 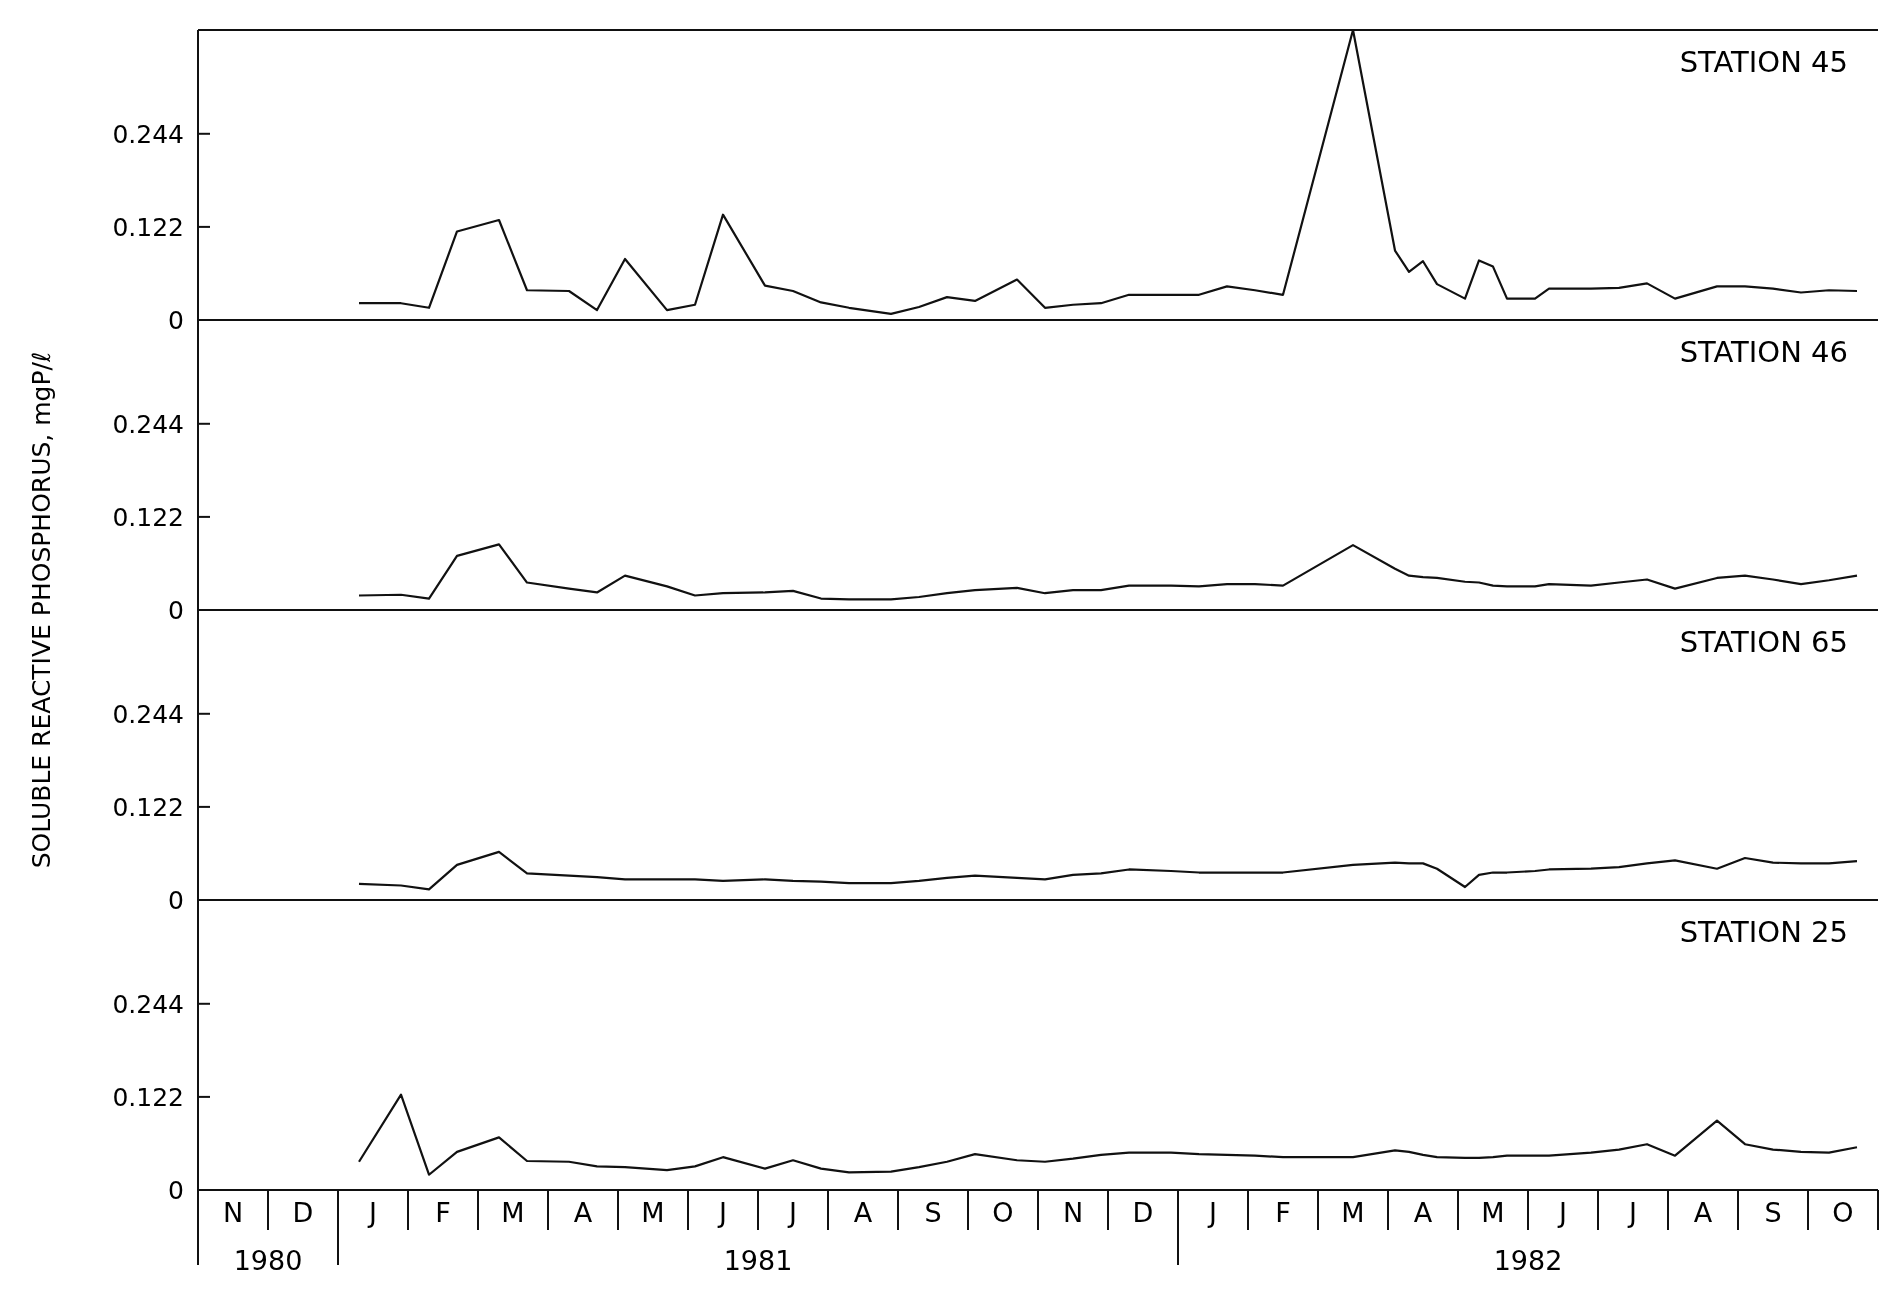 I want to click on text: STATION 65, so click(x=1763, y=642).